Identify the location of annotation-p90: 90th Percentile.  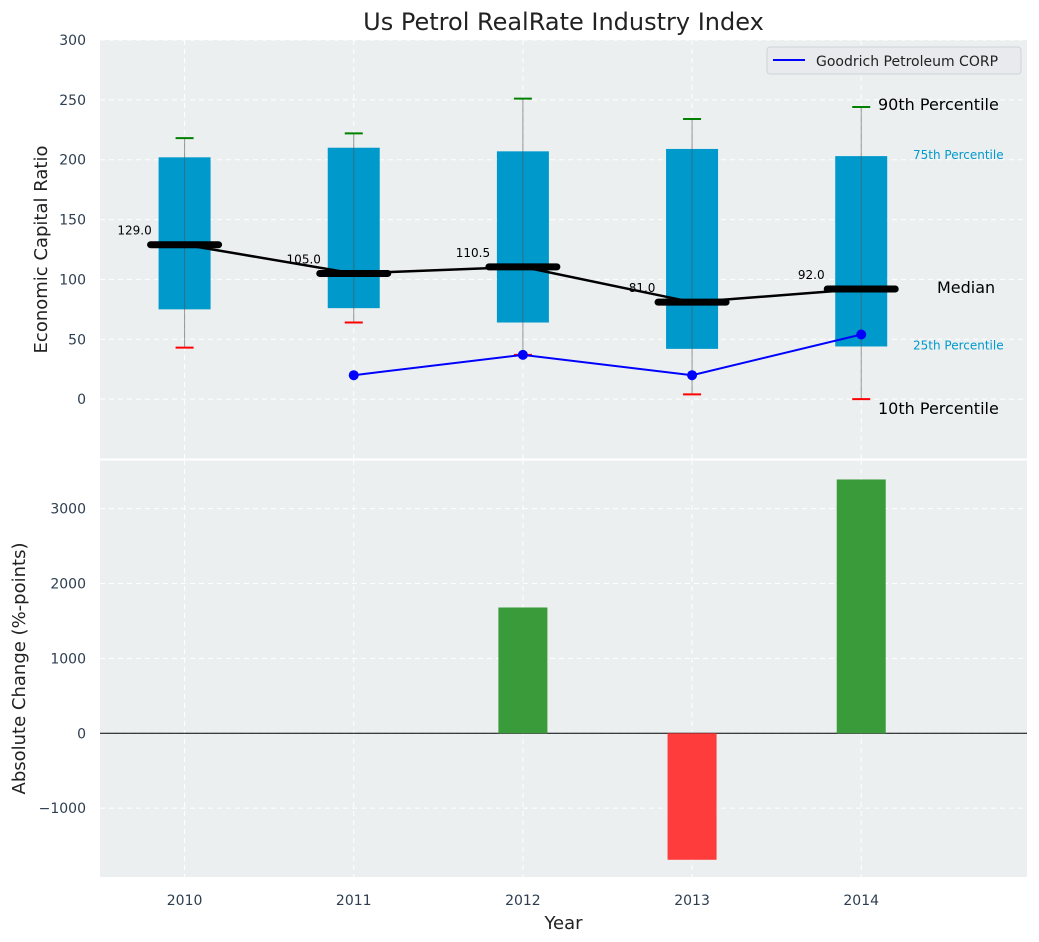
(938, 104).